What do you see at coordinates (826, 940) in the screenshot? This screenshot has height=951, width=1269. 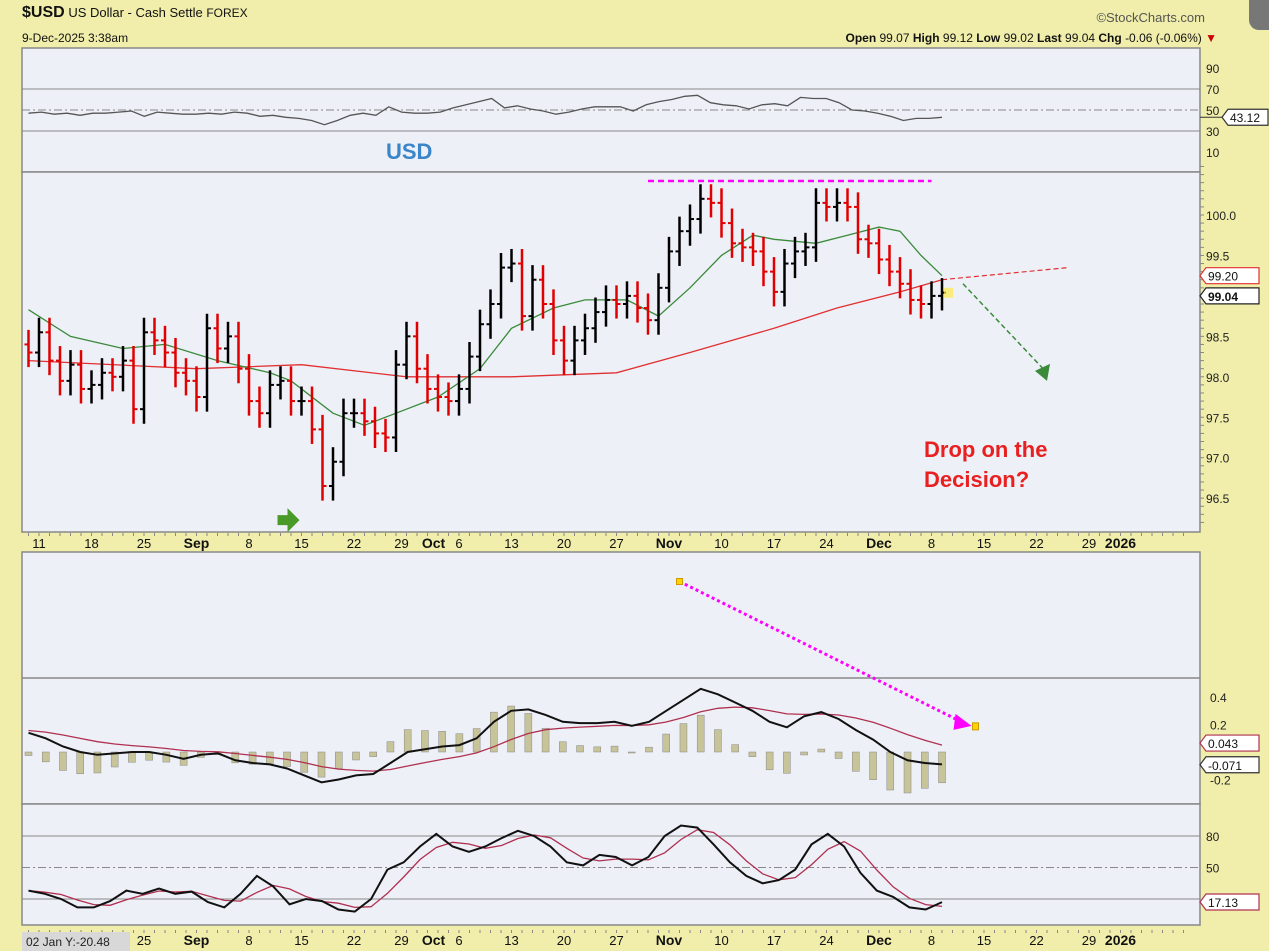 I see `x-axis-label-bottom: 24` at bounding box center [826, 940].